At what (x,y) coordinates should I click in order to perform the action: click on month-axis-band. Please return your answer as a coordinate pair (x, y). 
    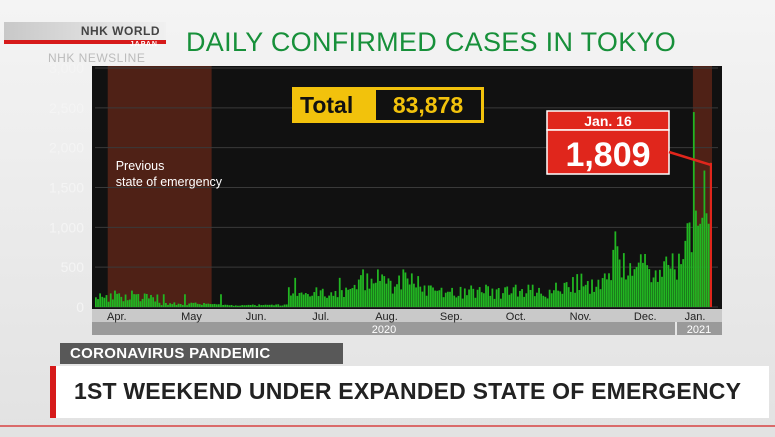
    Looking at the image, I should click on (407, 315).